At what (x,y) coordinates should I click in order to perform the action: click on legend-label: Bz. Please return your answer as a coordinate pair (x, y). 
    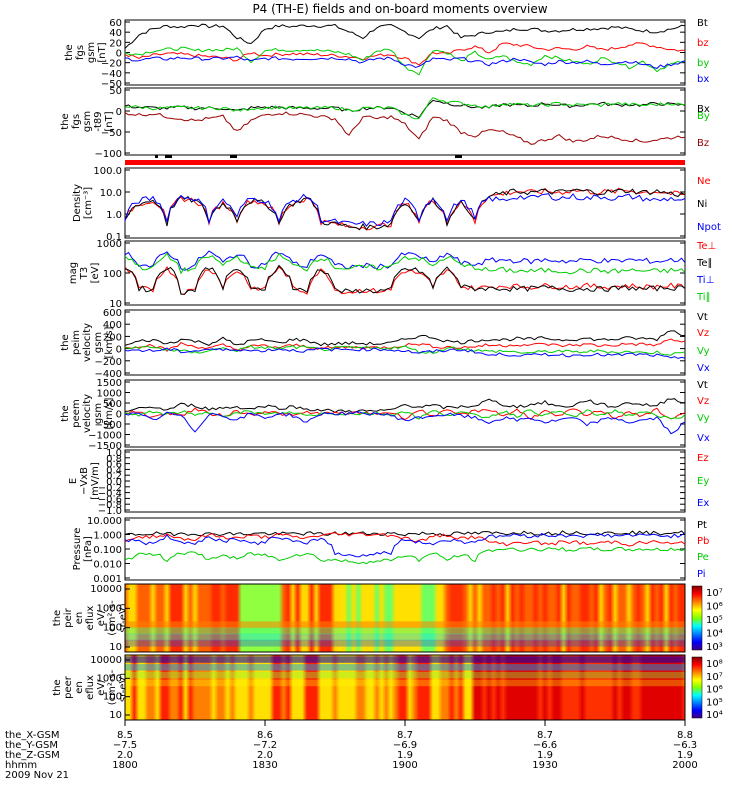
    Looking at the image, I should click on (703, 143).